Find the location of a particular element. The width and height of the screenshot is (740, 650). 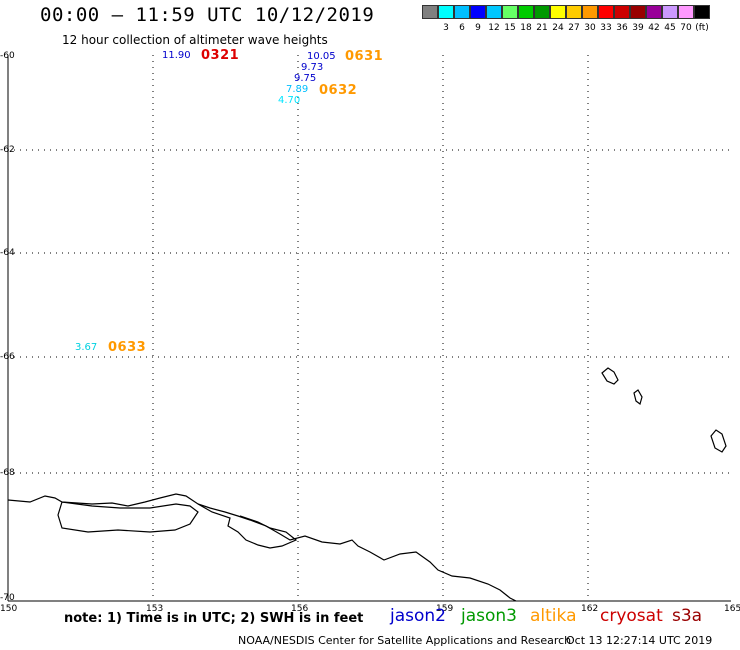

wave-height-value: 11.90 is located at coordinates (176, 55).